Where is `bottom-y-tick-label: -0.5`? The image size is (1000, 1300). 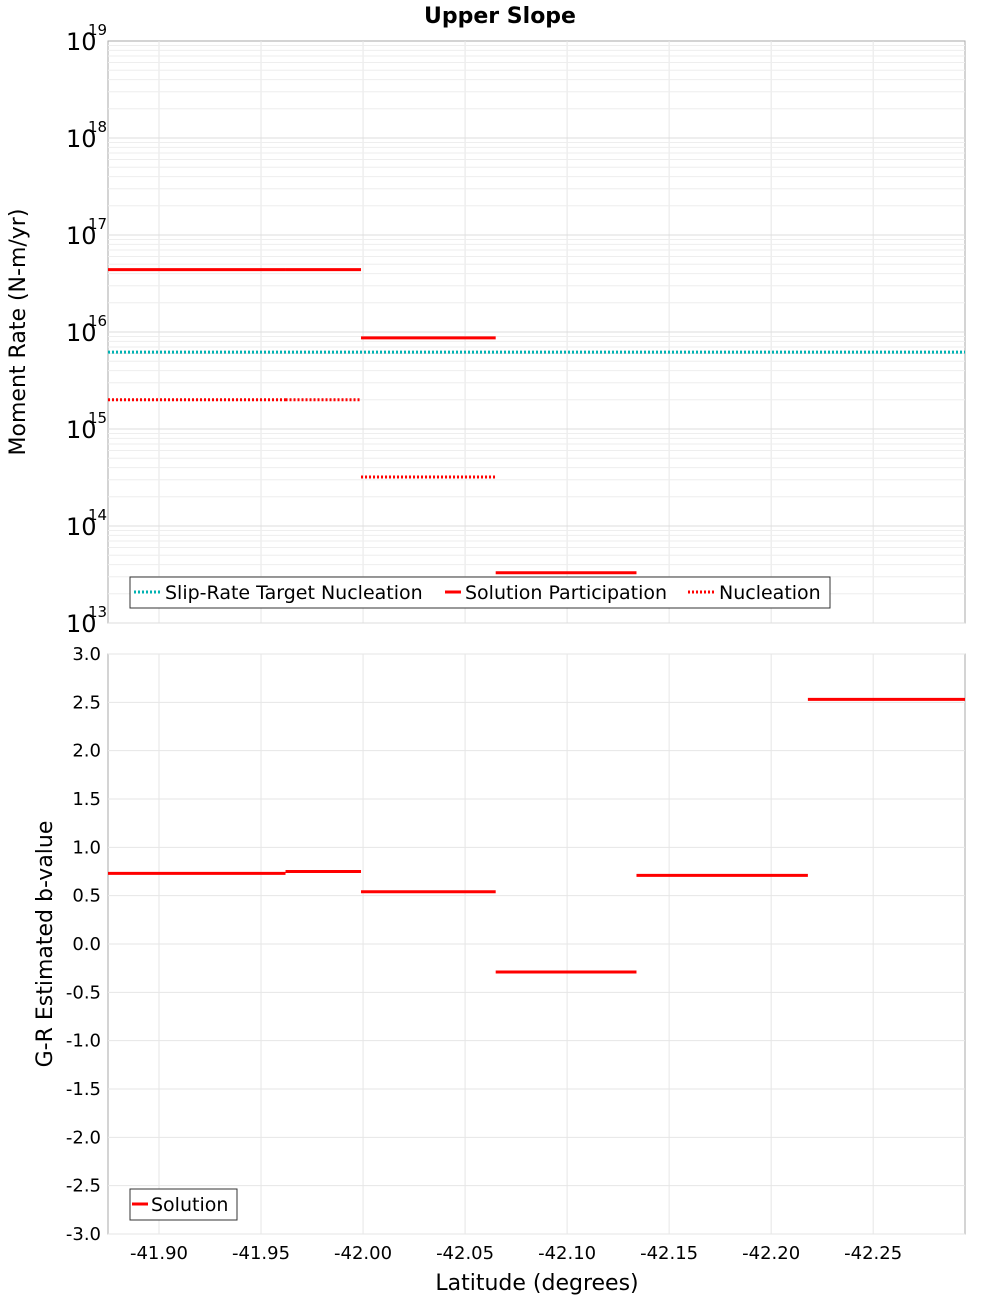 bottom-y-tick-label: -0.5 is located at coordinates (83, 992).